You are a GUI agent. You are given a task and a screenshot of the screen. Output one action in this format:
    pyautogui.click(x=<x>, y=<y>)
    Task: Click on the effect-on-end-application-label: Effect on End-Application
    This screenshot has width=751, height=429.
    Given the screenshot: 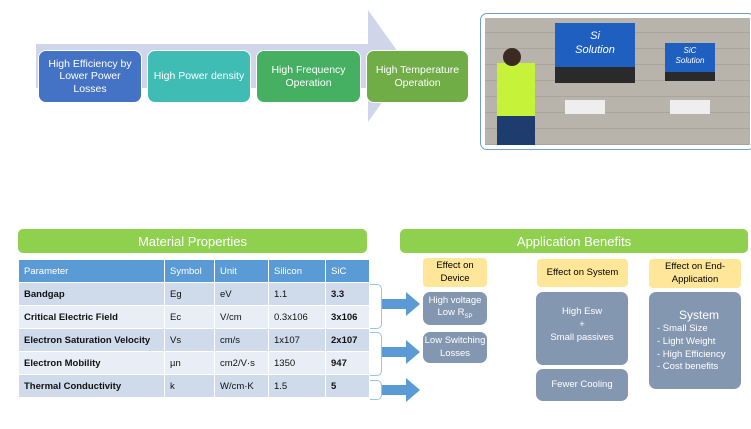 What is the action you would take?
    pyautogui.click(x=695, y=273)
    